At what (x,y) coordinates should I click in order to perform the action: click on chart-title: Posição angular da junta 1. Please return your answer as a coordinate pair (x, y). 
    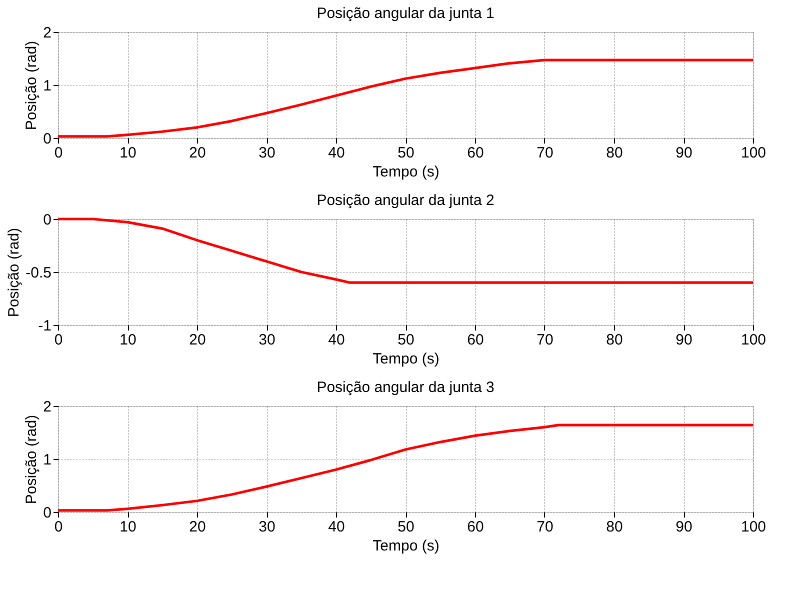
    Looking at the image, I should click on (405, 13).